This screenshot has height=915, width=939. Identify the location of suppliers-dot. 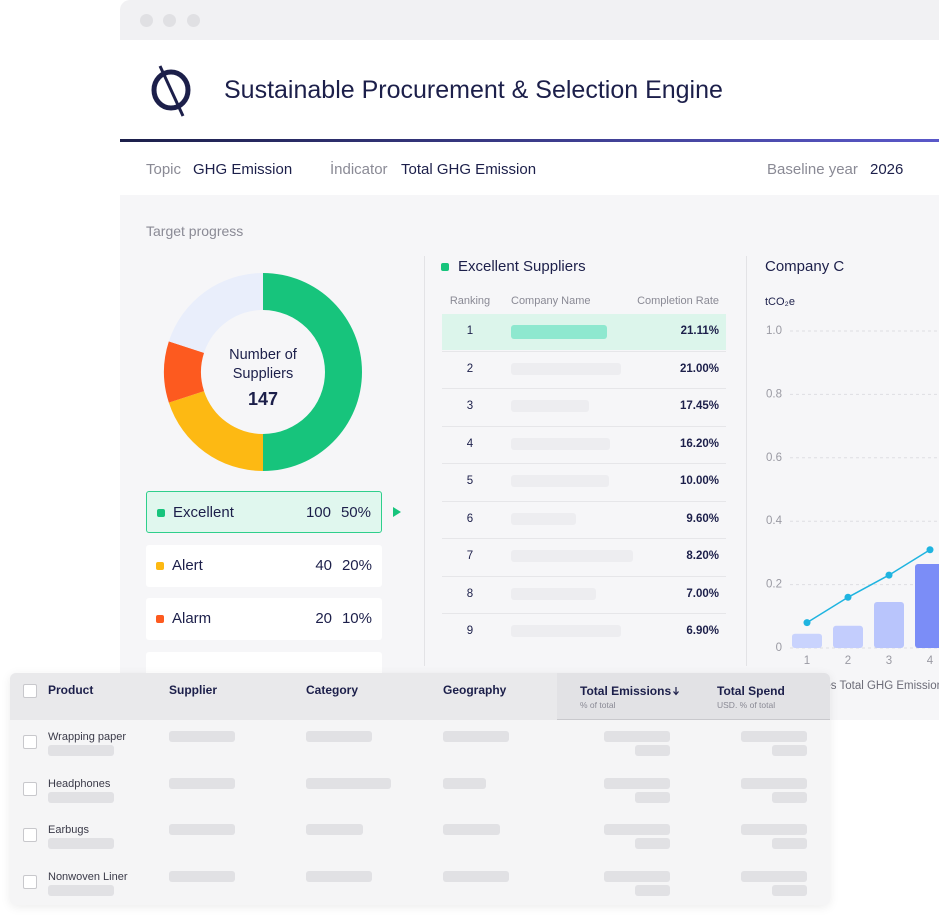
(445, 267).